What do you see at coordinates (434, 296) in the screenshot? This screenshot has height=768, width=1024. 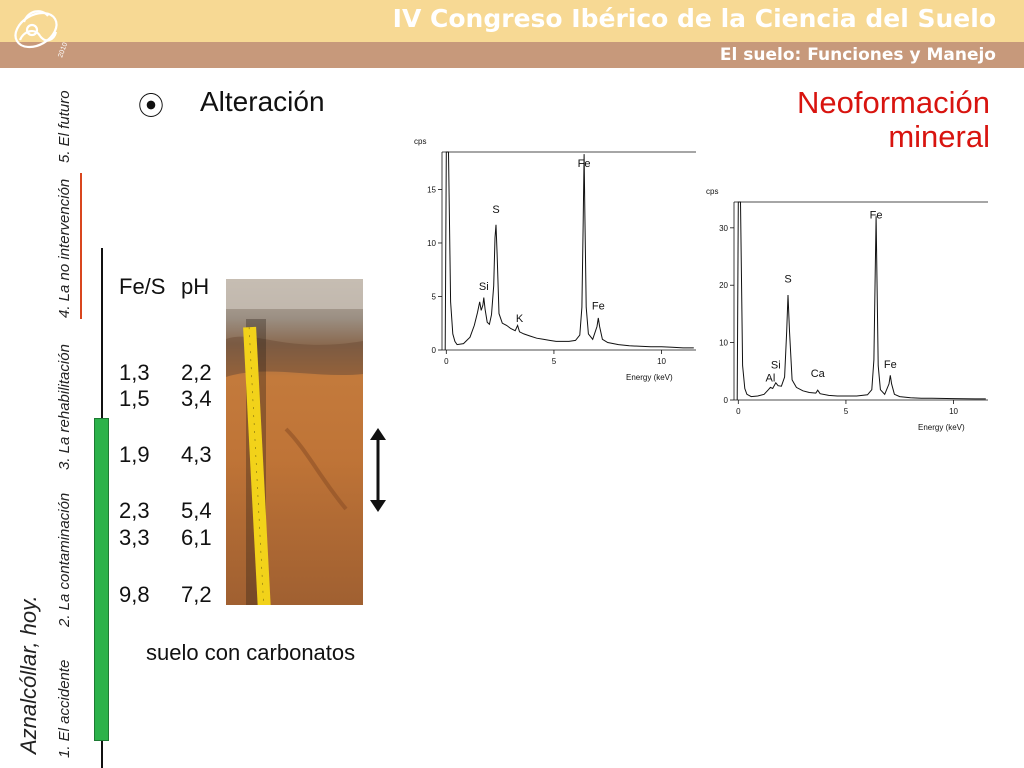 I see `y-tick-label: 5` at bounding box center [434, 296].